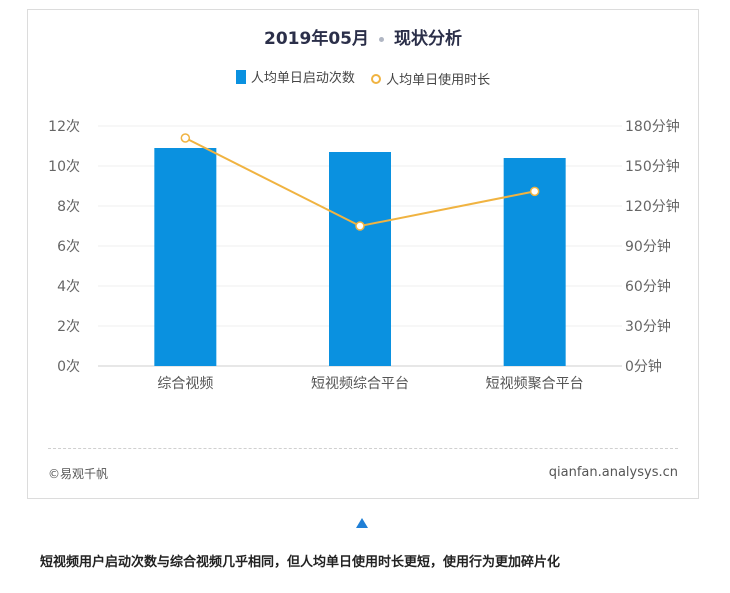 This screenshot has width=730, height=593. Describe the element at coordinates (360, 384) in the screenshot. I see `x-tick-label: 短视频综合平台` at that location.